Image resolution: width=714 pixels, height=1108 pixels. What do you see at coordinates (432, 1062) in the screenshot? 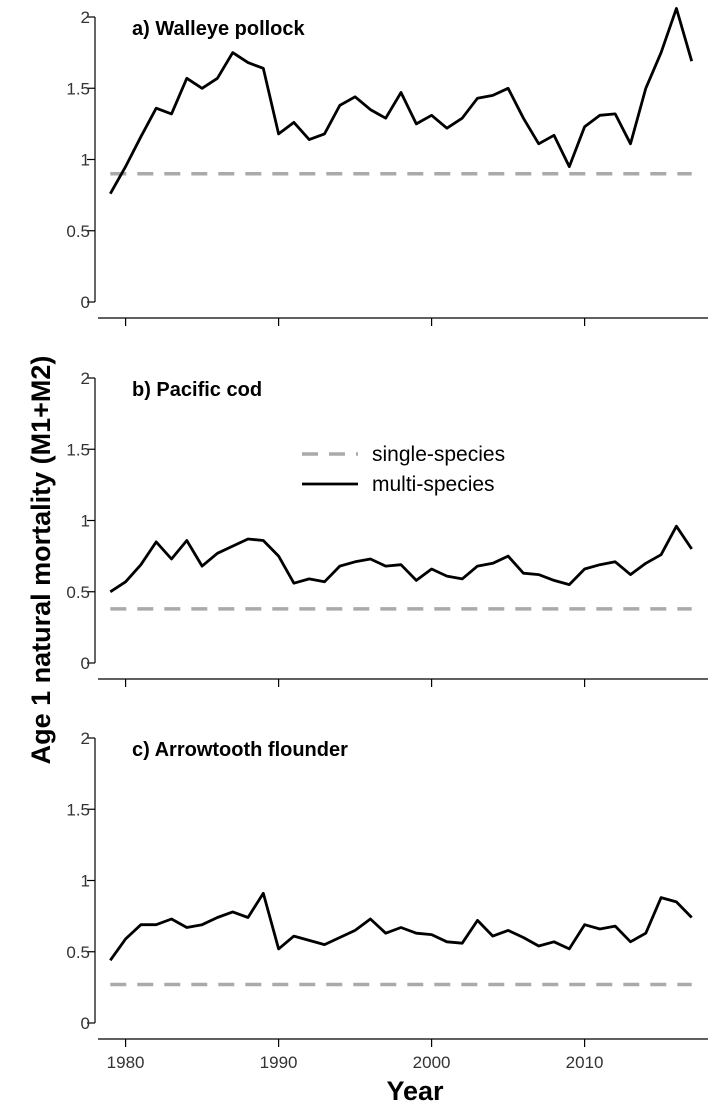
I see `x-tick-label: 2000` at bounding box center [432, 1062].